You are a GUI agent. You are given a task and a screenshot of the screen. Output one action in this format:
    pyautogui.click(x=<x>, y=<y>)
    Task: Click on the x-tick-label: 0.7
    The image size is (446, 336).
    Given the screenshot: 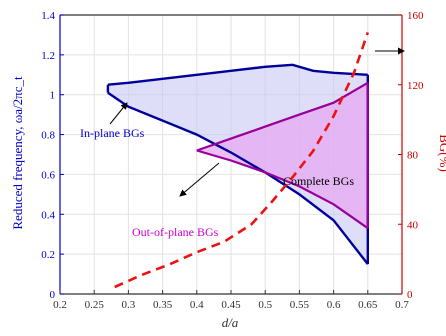 What is the action you would take?
    pyautogui.click(x=402, y=305)
    